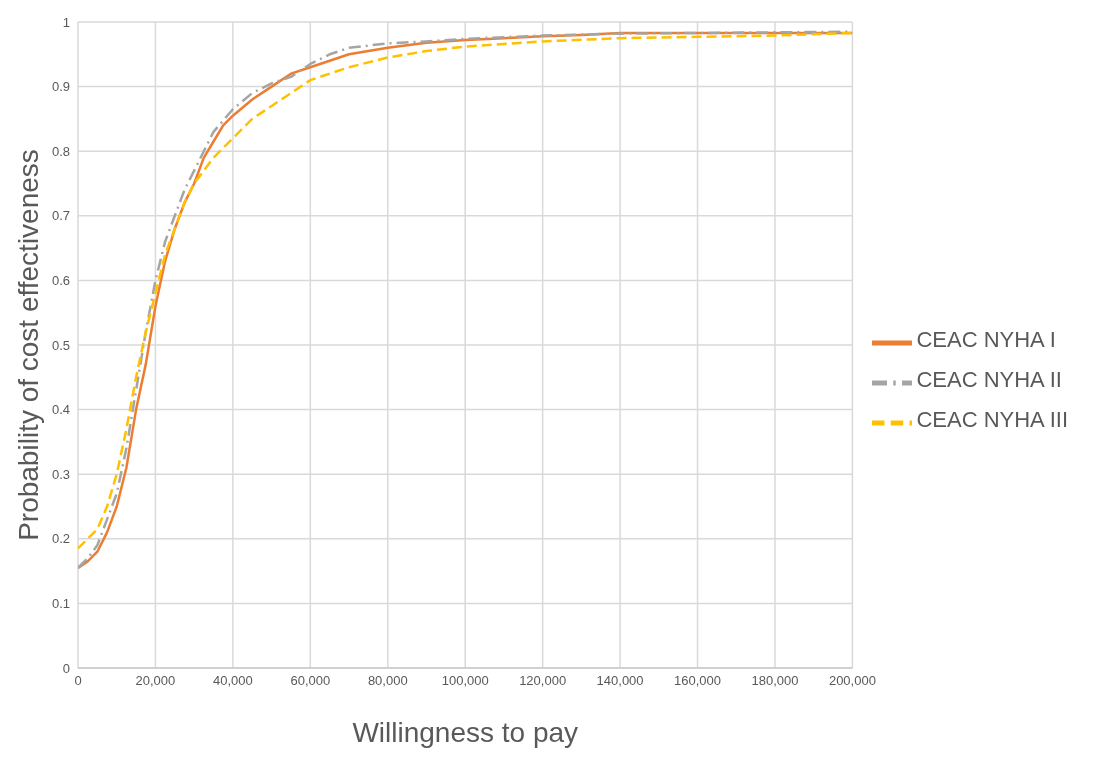 This screenshot has height=771, width=1099. What do you see at coordinates (78, 681) in the screenshot?
I see `x-tick-label: 0` at bounding box center [78, 681].